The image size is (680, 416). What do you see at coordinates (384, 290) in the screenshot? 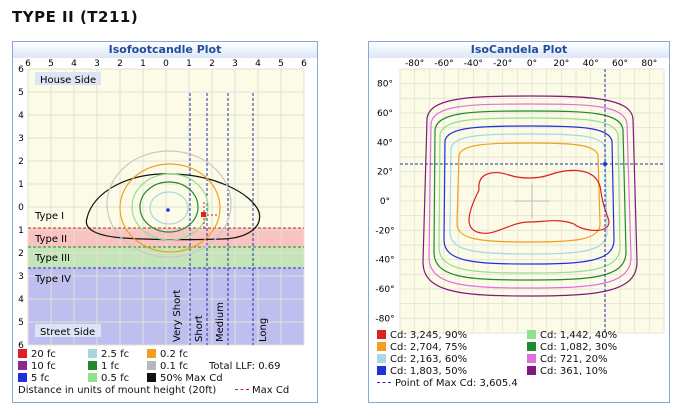
I see `y-tick-label: -60°` at bounding box center [384, 290].